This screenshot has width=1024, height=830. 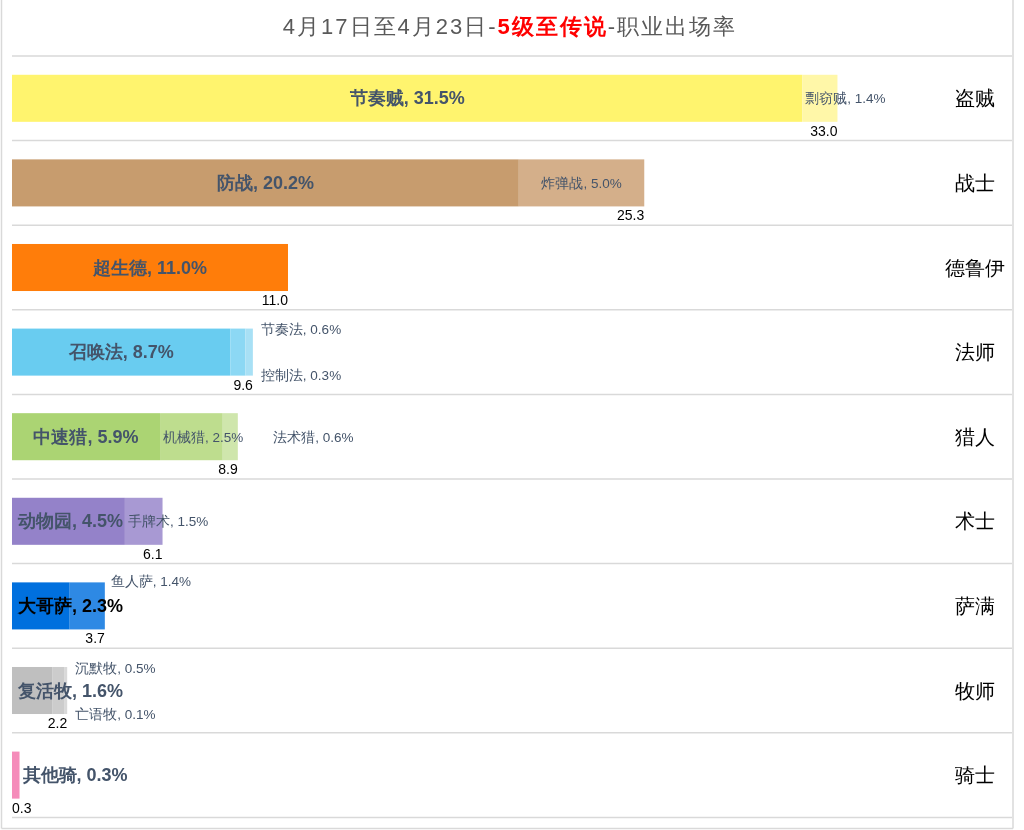 I want to click on category: 牧师, so click(x=975, y=690).